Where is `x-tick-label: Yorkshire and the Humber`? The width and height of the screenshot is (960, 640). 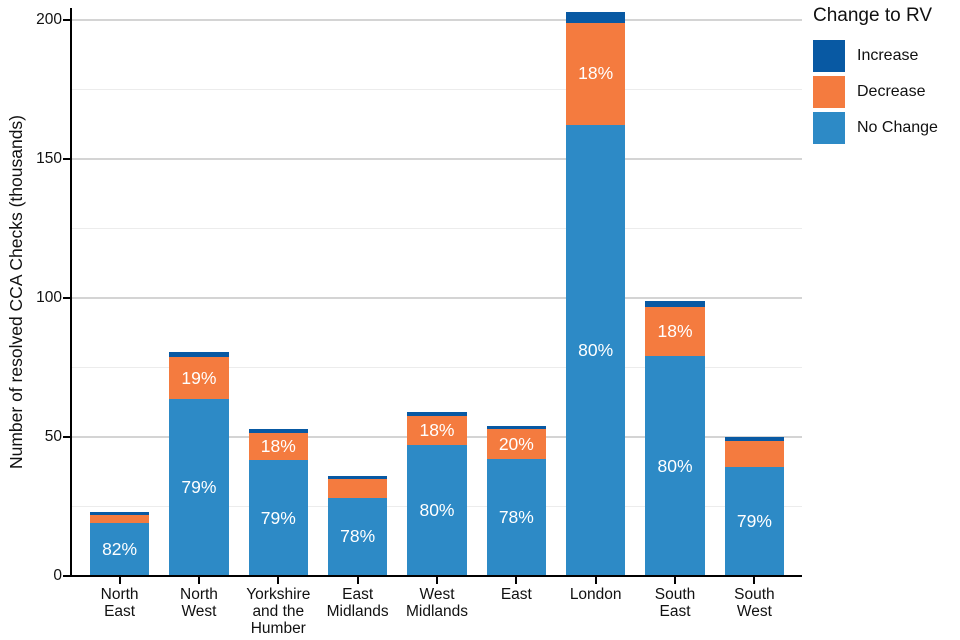
x-tick-label: Yorkshire and the Humber is located at coordinates (278, 611).